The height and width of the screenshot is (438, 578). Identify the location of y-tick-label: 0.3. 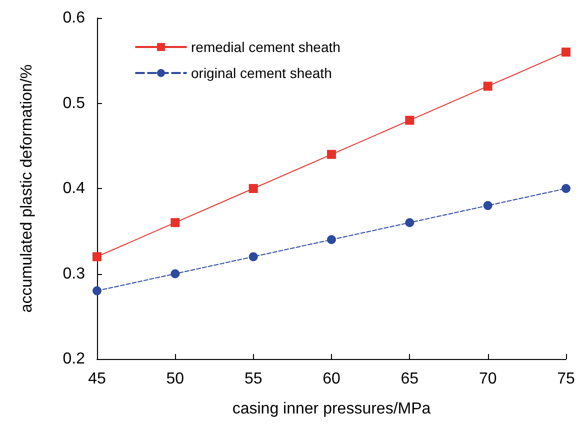
(74, 273).